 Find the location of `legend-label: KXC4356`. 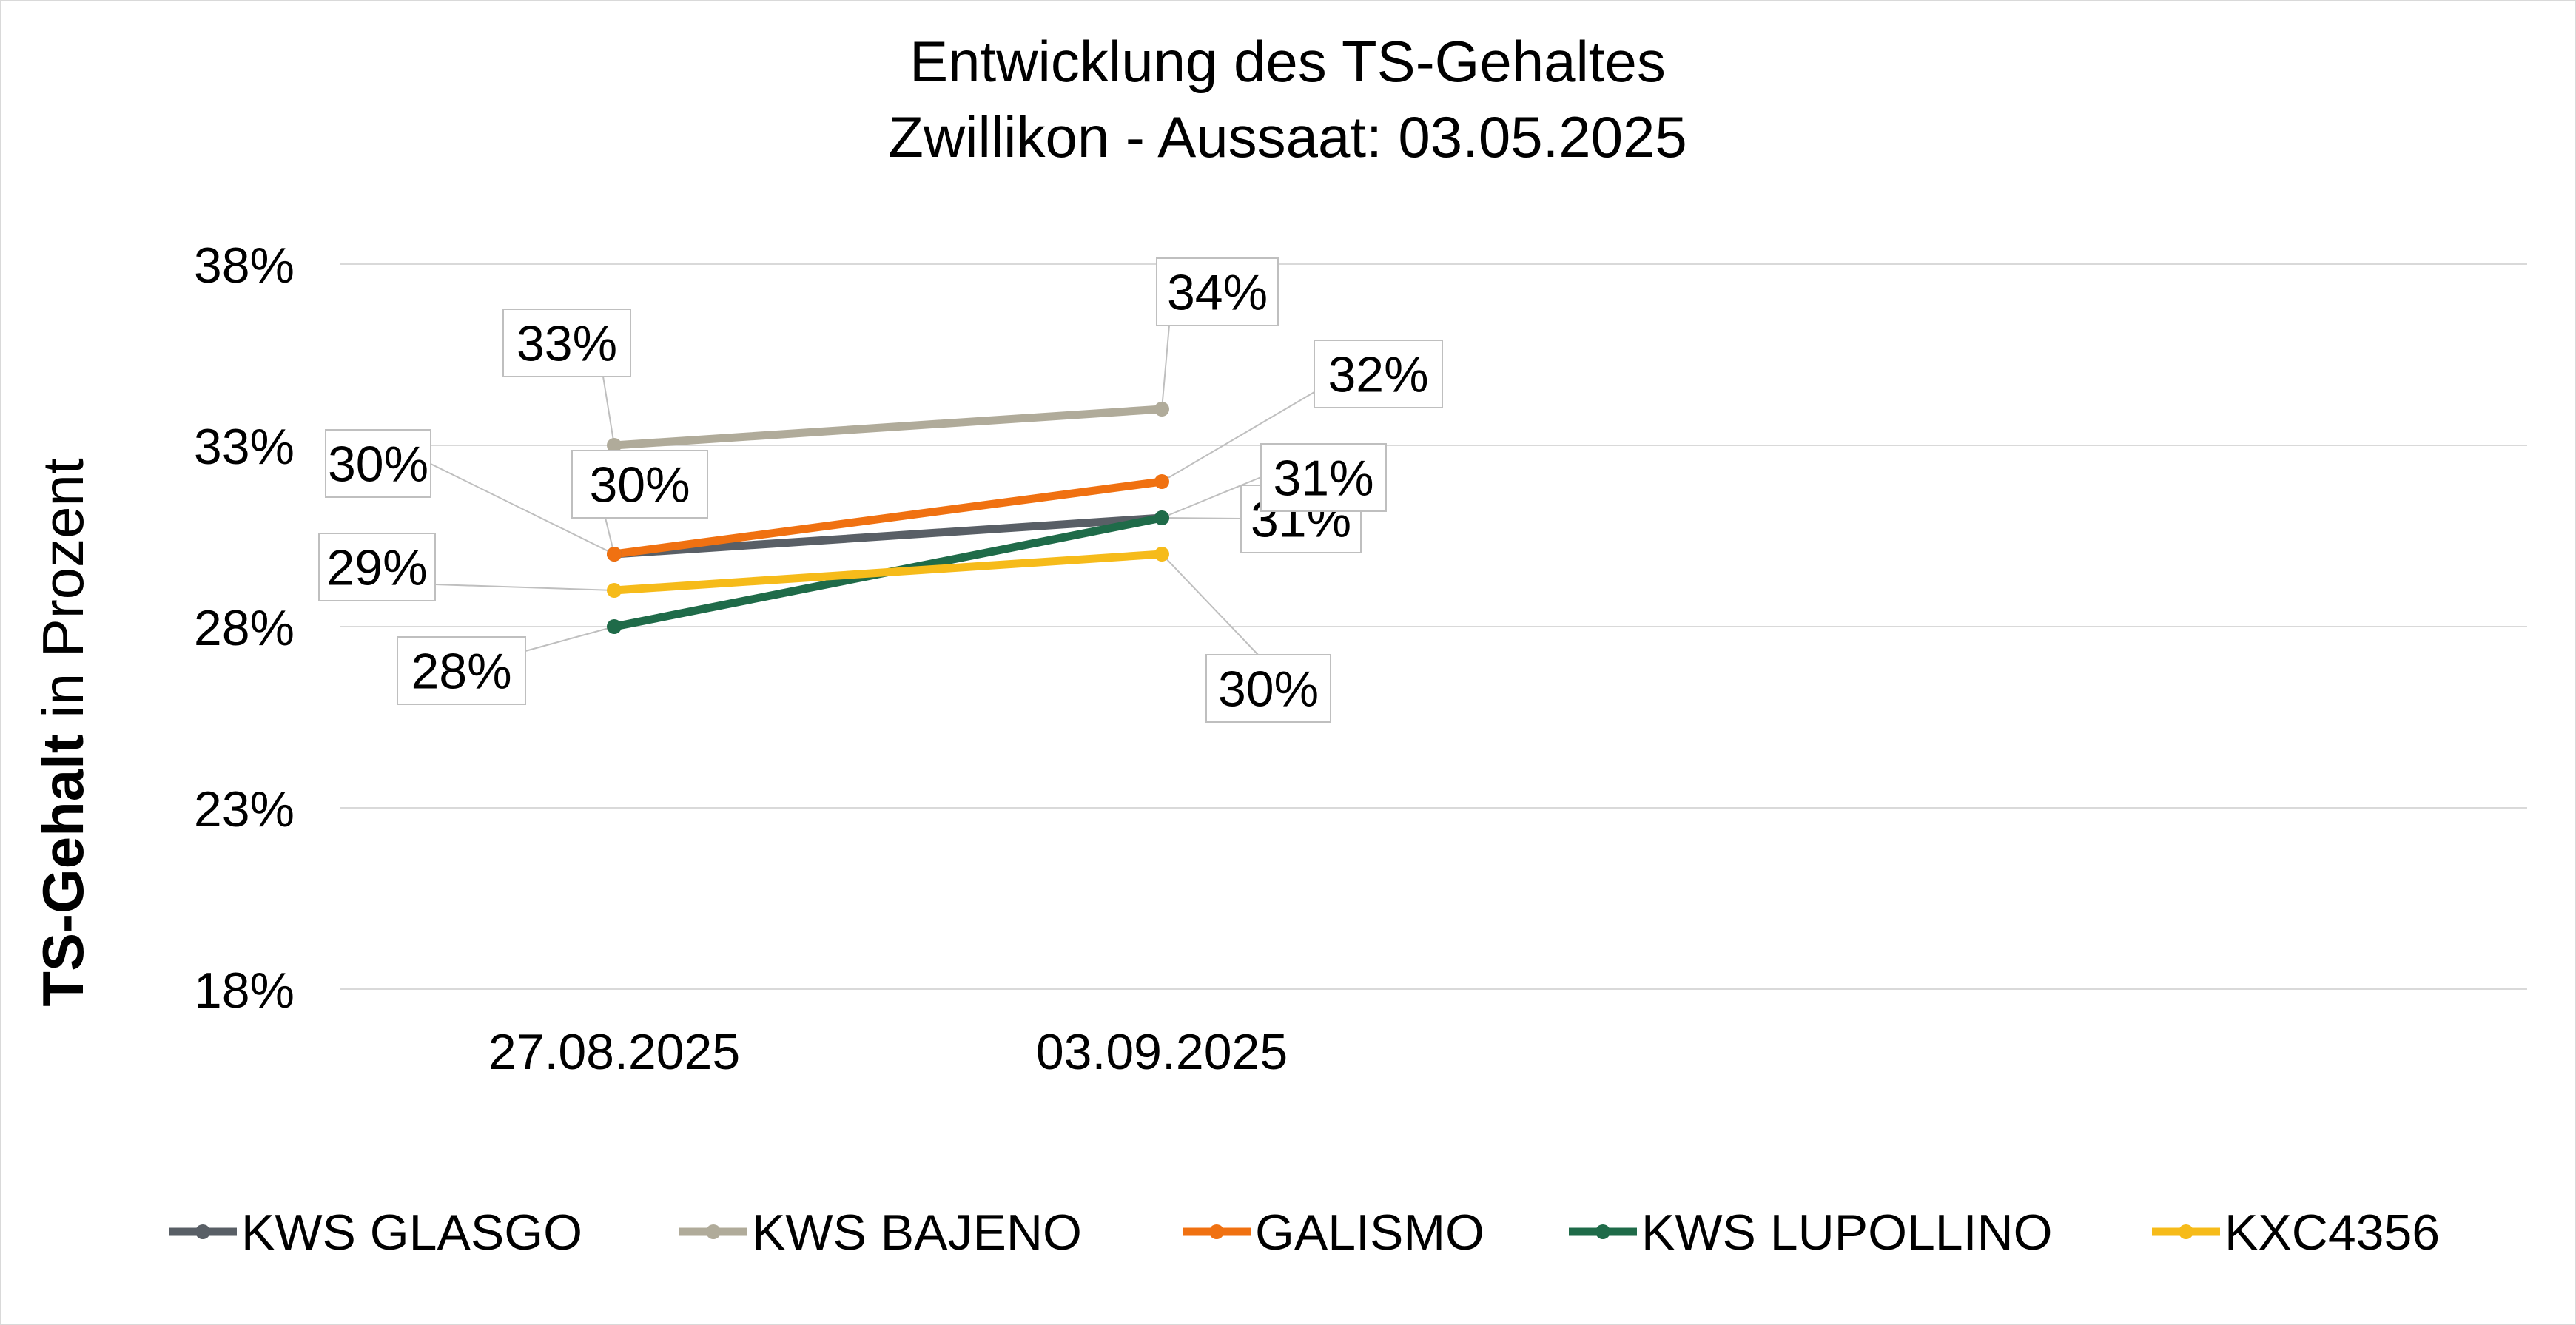

legend-label: KXC4356 is located at coordinates (2332, 1232).